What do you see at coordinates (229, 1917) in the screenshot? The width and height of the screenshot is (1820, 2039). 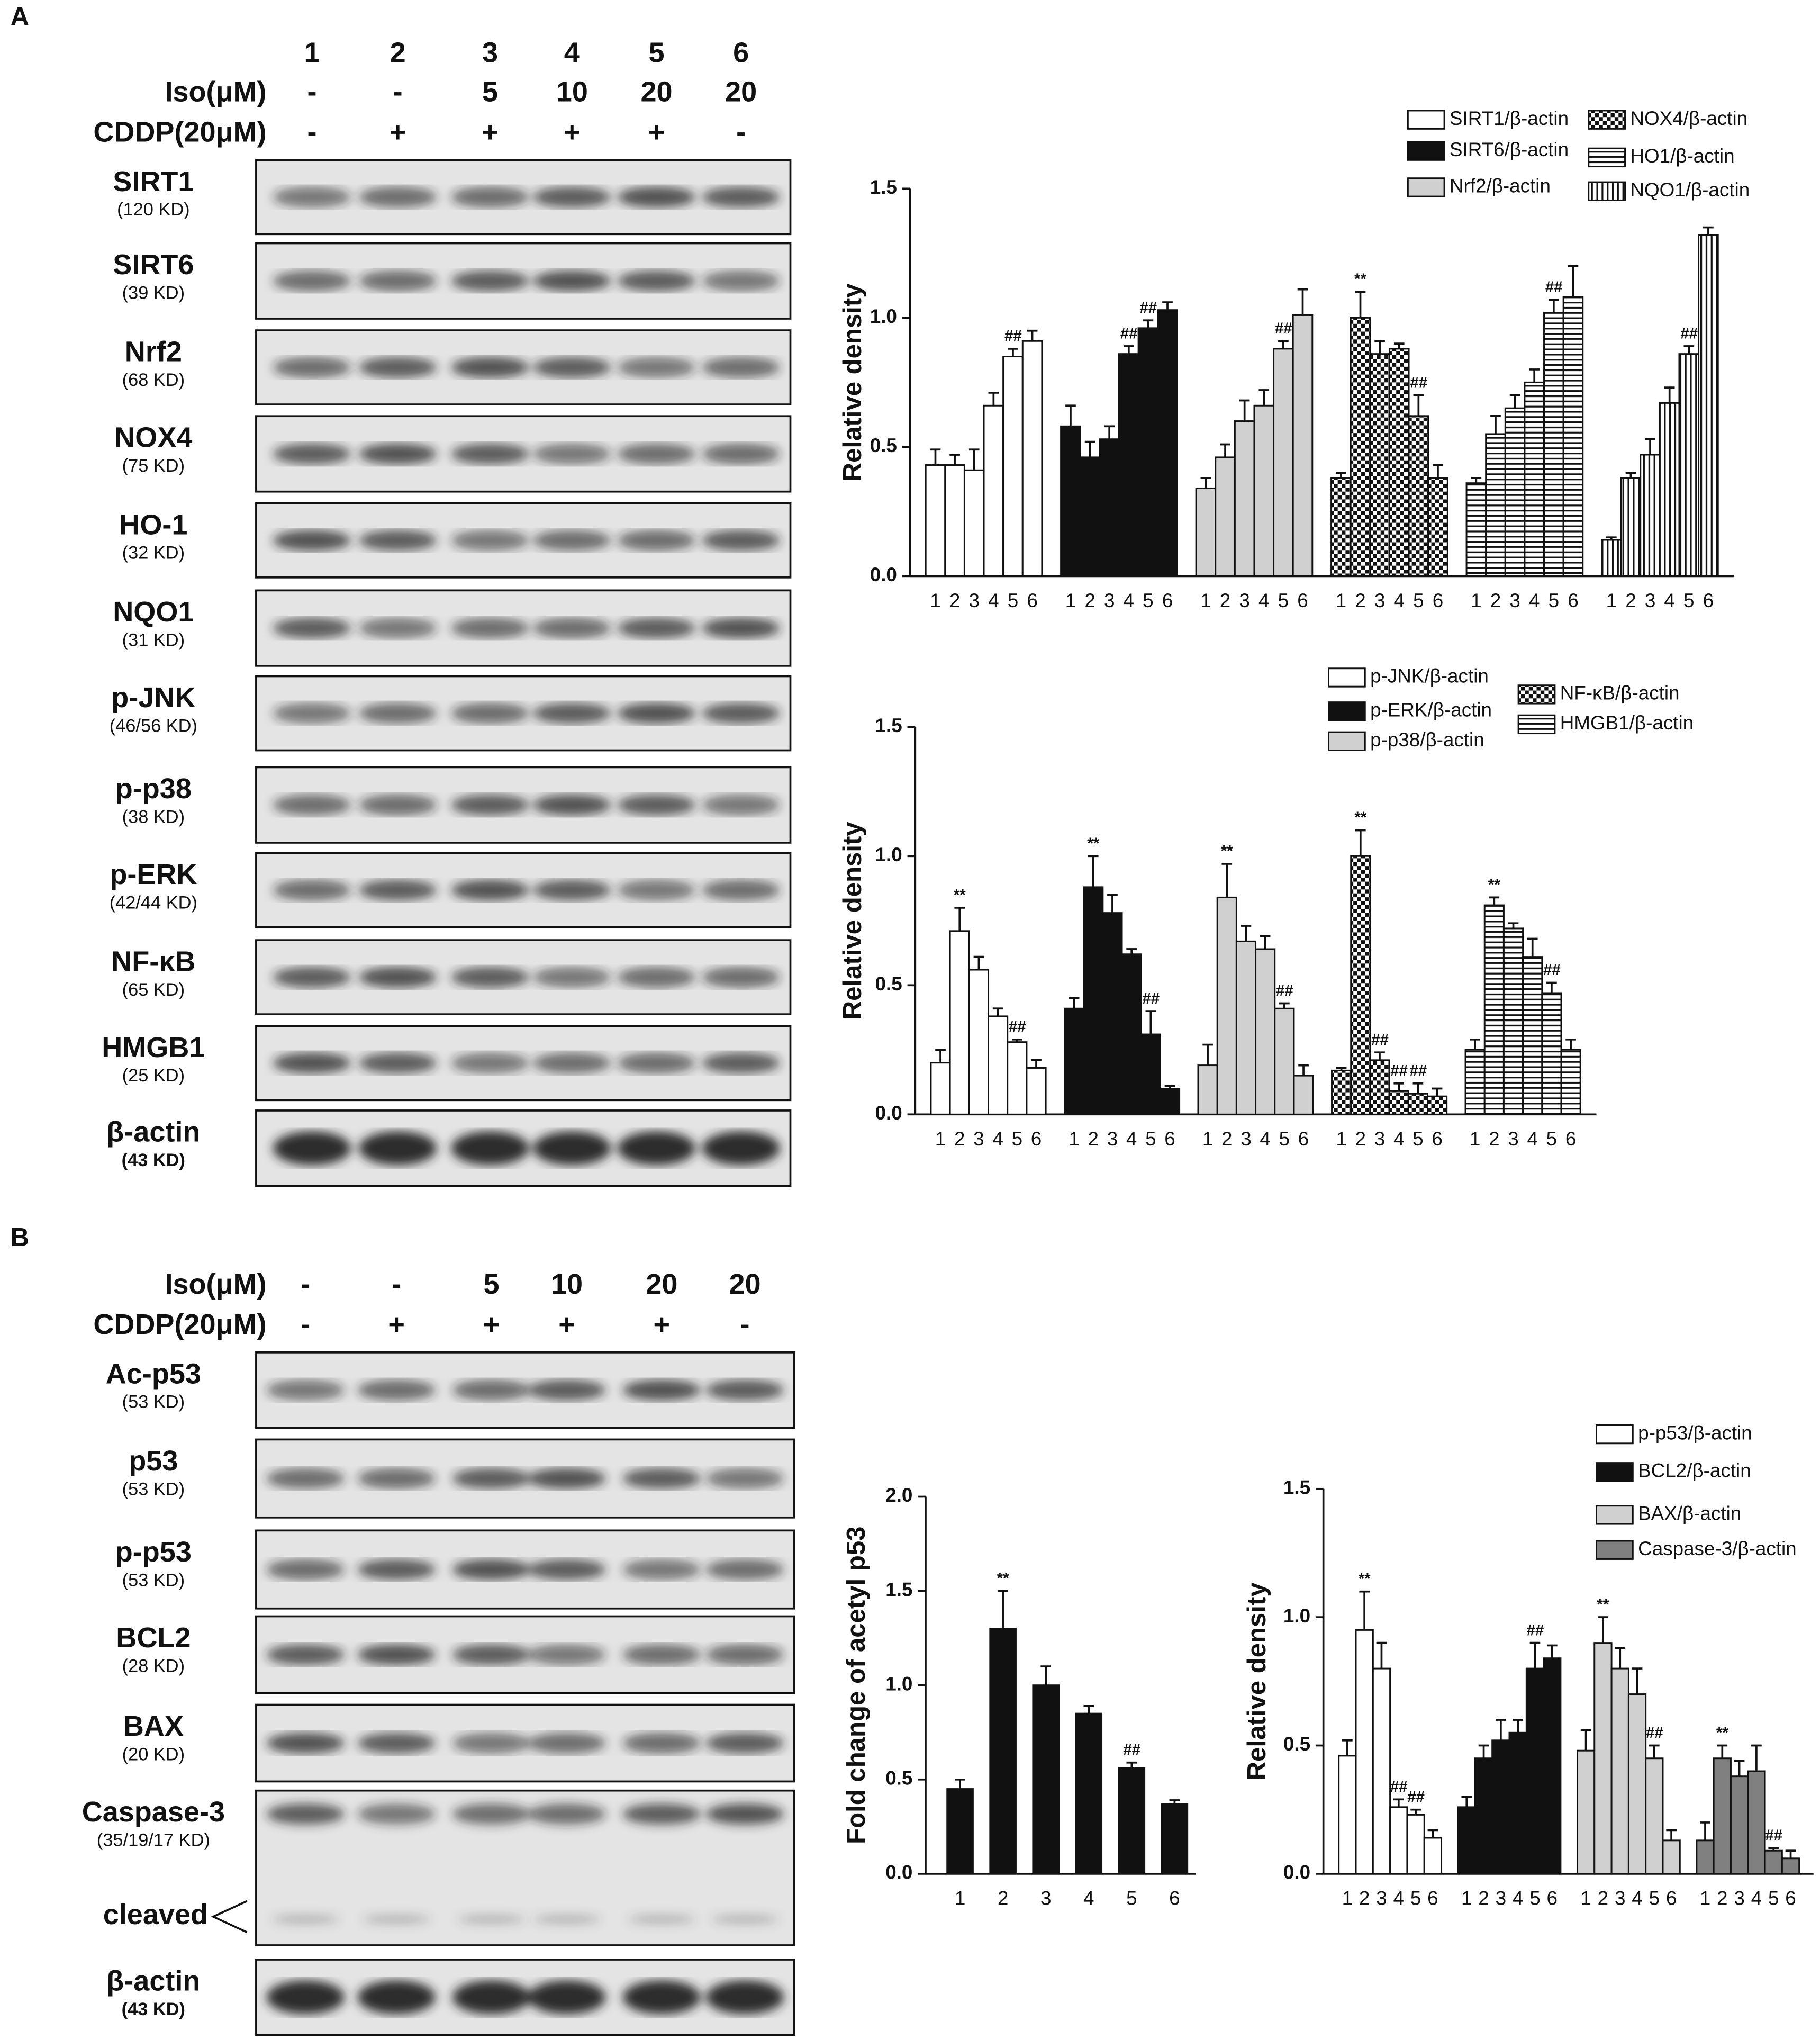 I see `arrow` at bounding box center [229, 1917].